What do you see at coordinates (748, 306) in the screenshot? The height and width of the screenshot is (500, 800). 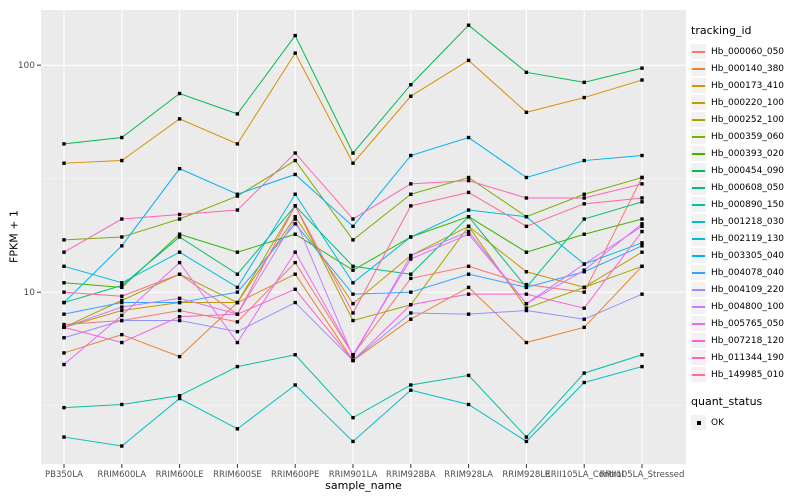 I see `legend-label: Hb_004800_100` at bounding box center [748, 306].